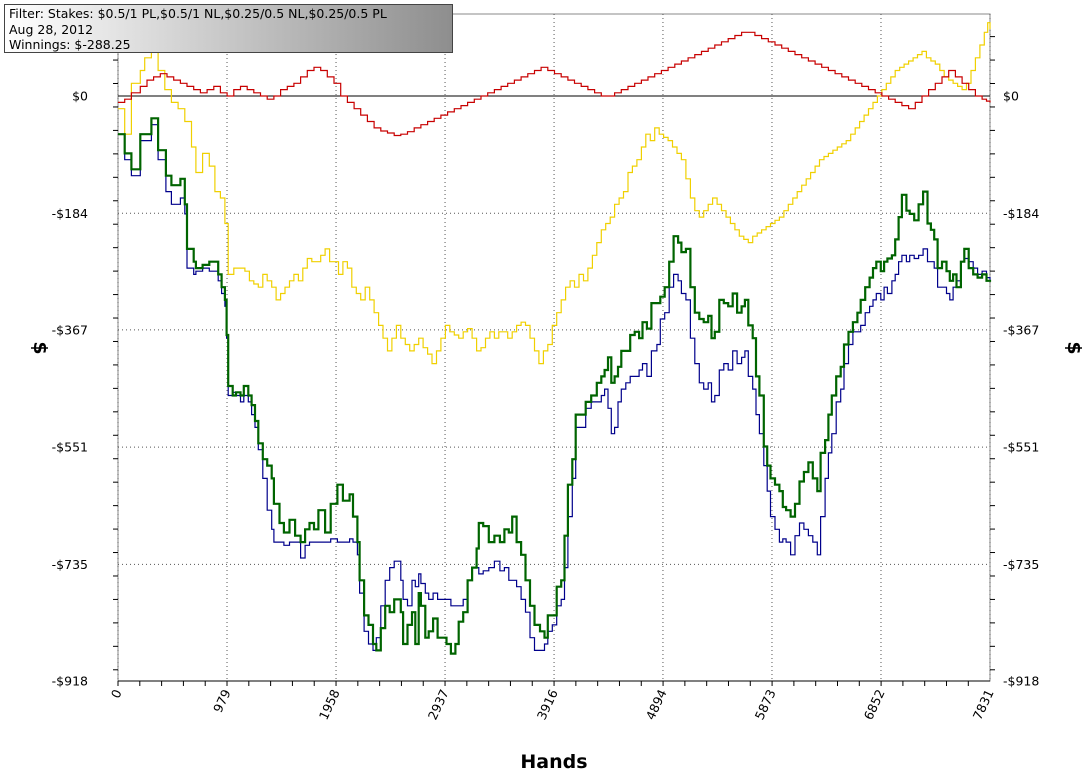 This screenshot has height=775, width=1091. What do you see at coordinates (1021, 389) in the screenshot?
I see `y-axis-right-labels: $0 -$184 -$367 -$551 -$735 -$918` at bounding box center [1021, 389].